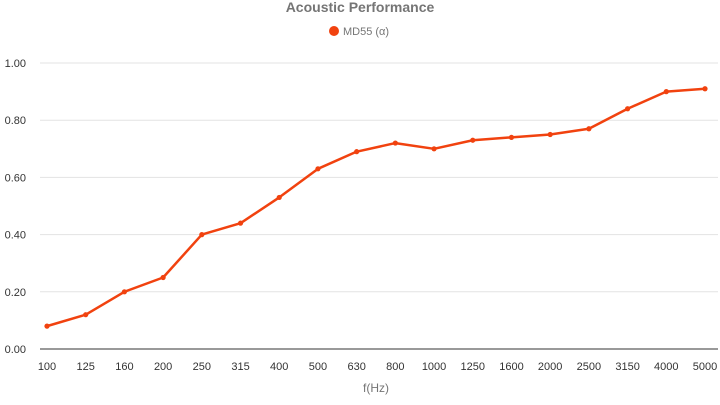 The height and width of the screenshot is (405, 720). What do you see at coordinates (279, 367) in the screenshot?
I see `x-tick-label: 400` at bounding box center [279, 367].